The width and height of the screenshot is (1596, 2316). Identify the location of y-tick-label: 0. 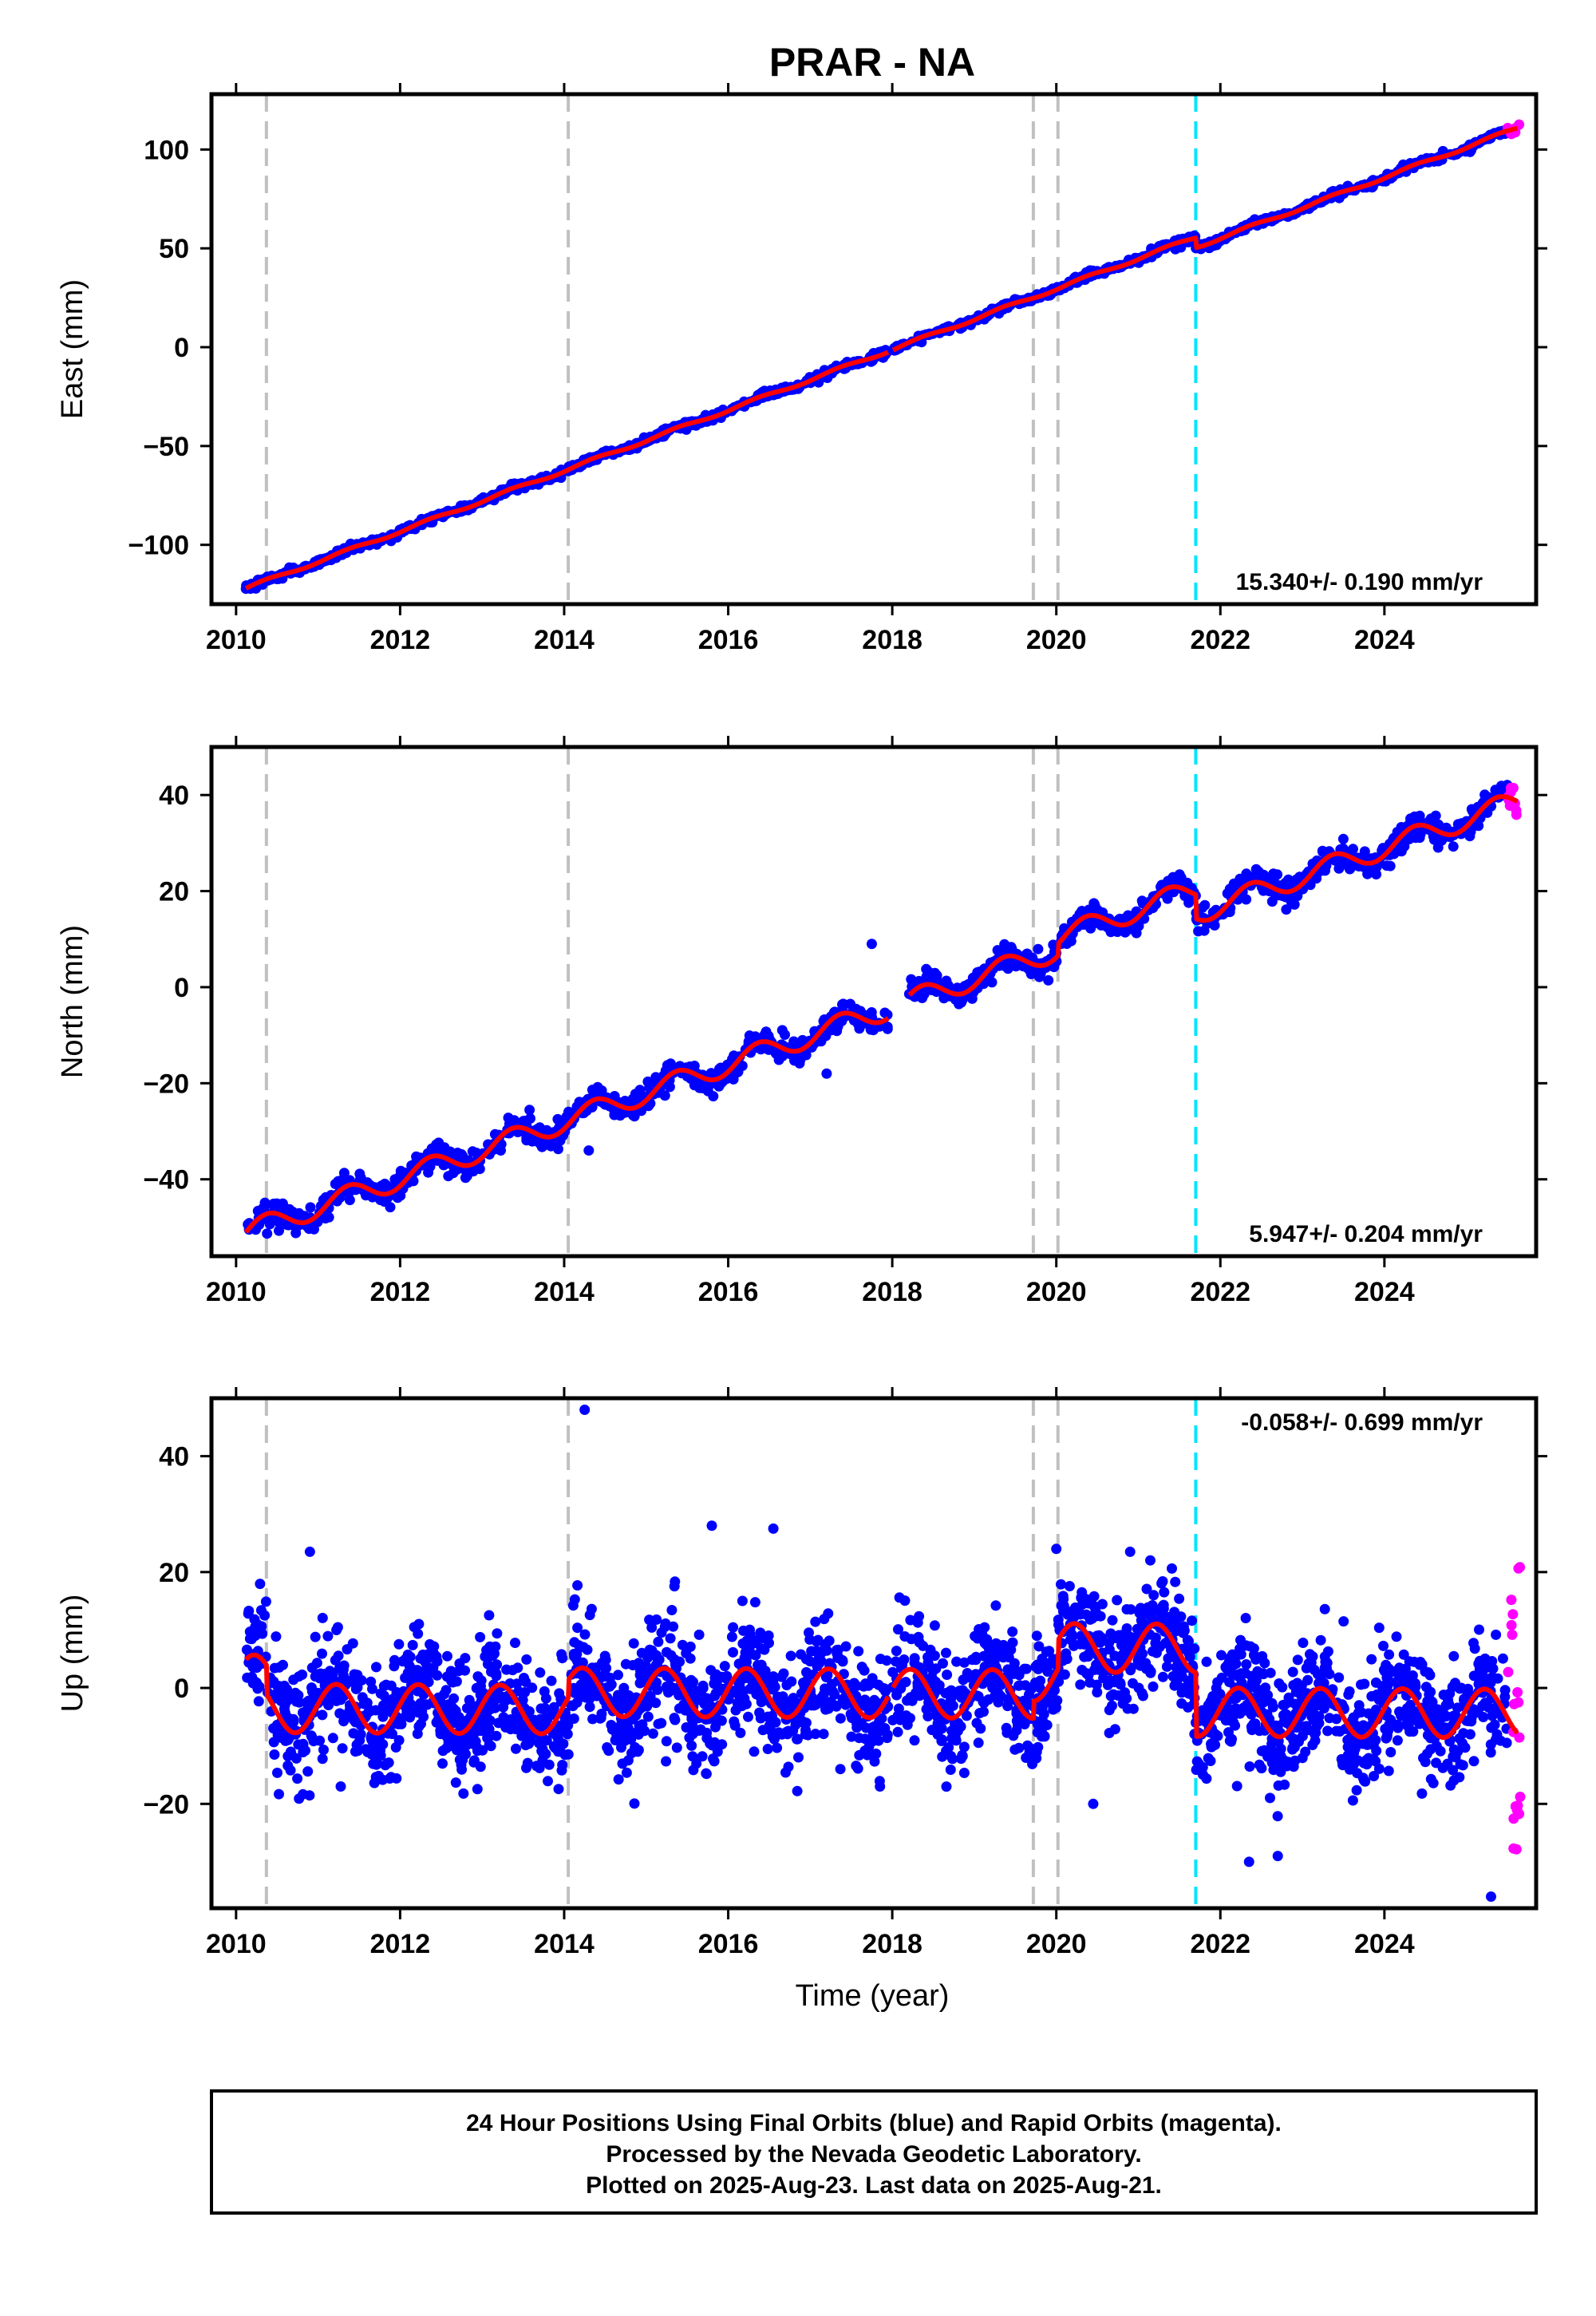
(181, 988).